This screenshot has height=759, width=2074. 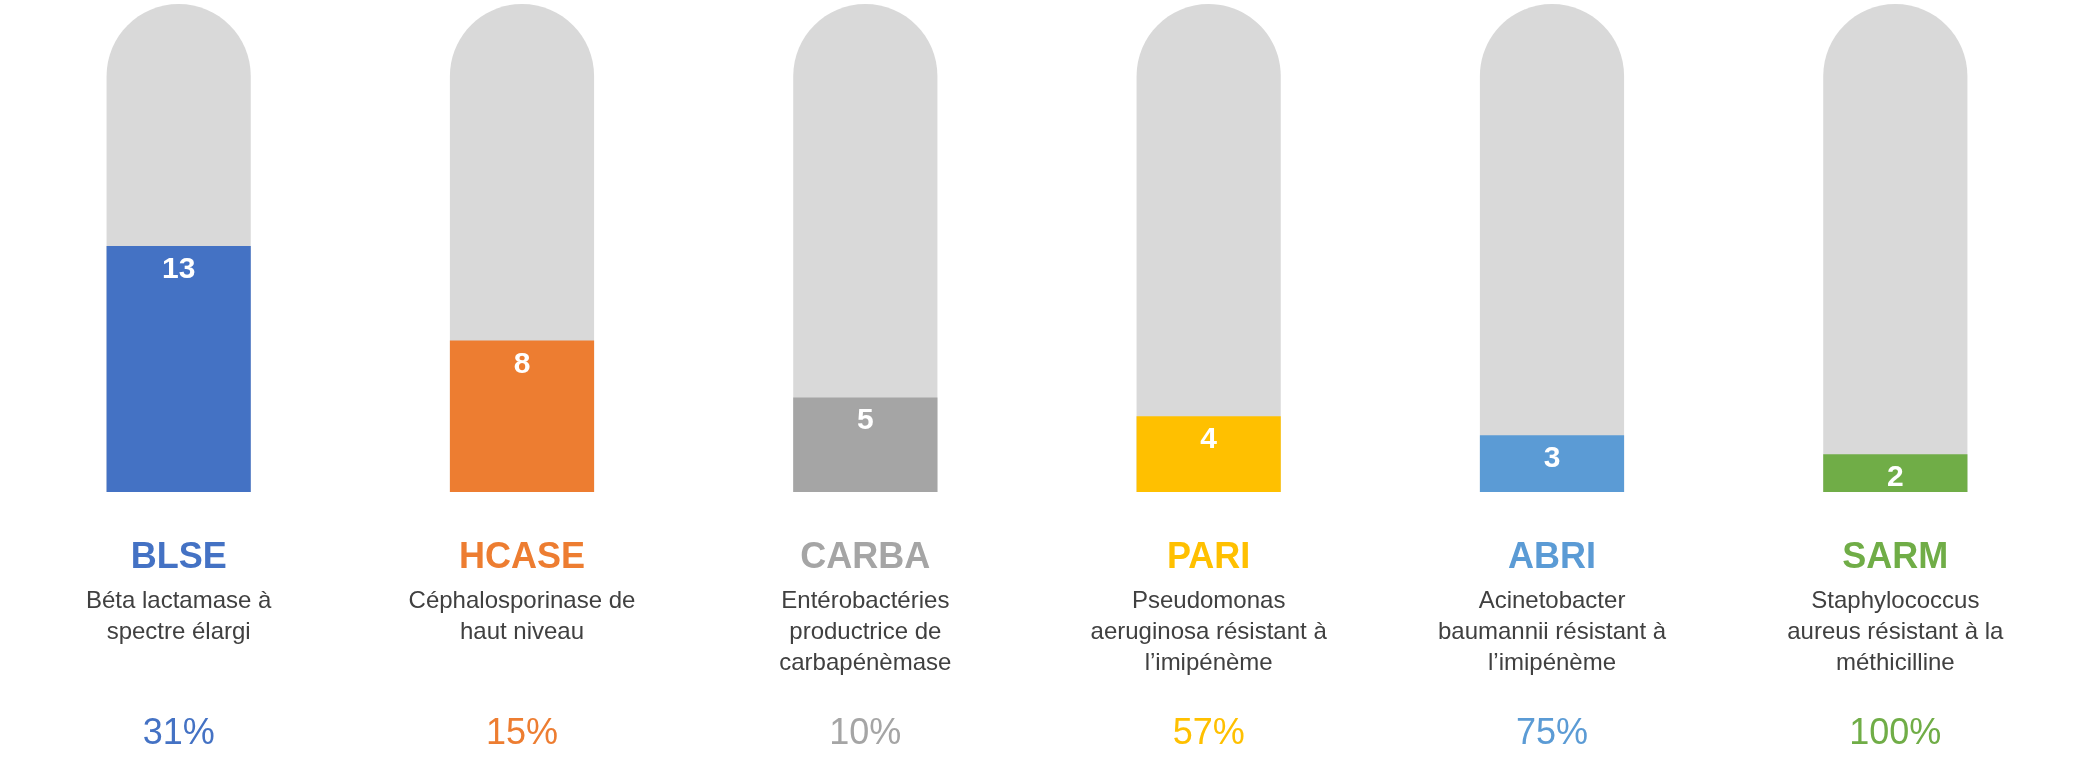 What do you see at coordinates (179, 615) in the screenshot?
I see `text: Béta lactamase à spectre élargi` at bounding box center [179, 615].